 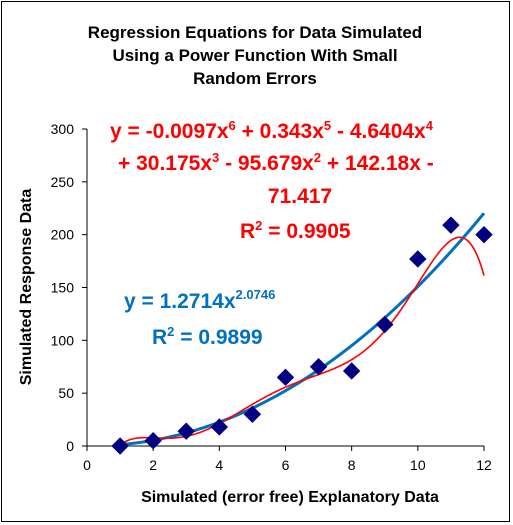 What do you see at coordinates (153, 465) in the screenshot?
I see `x-tick-label: 2` at bounding box center [153, 465].